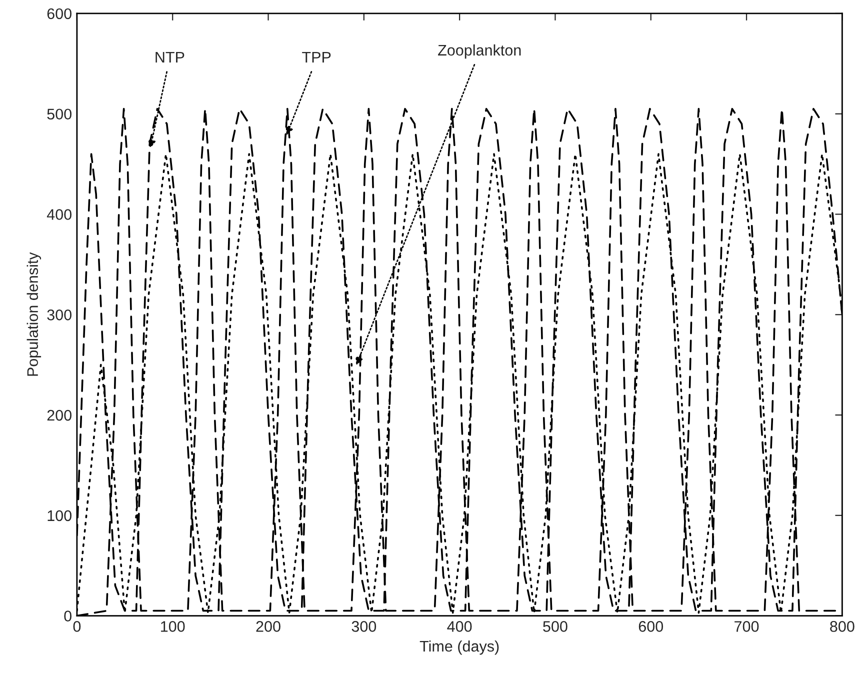 Image resolution: width=855 pixels, height=673 pixels. What do you see at coordinates (173, 626) in the screenshot?
I see `x-tick-label: 100` at bounding box center [173, 626].